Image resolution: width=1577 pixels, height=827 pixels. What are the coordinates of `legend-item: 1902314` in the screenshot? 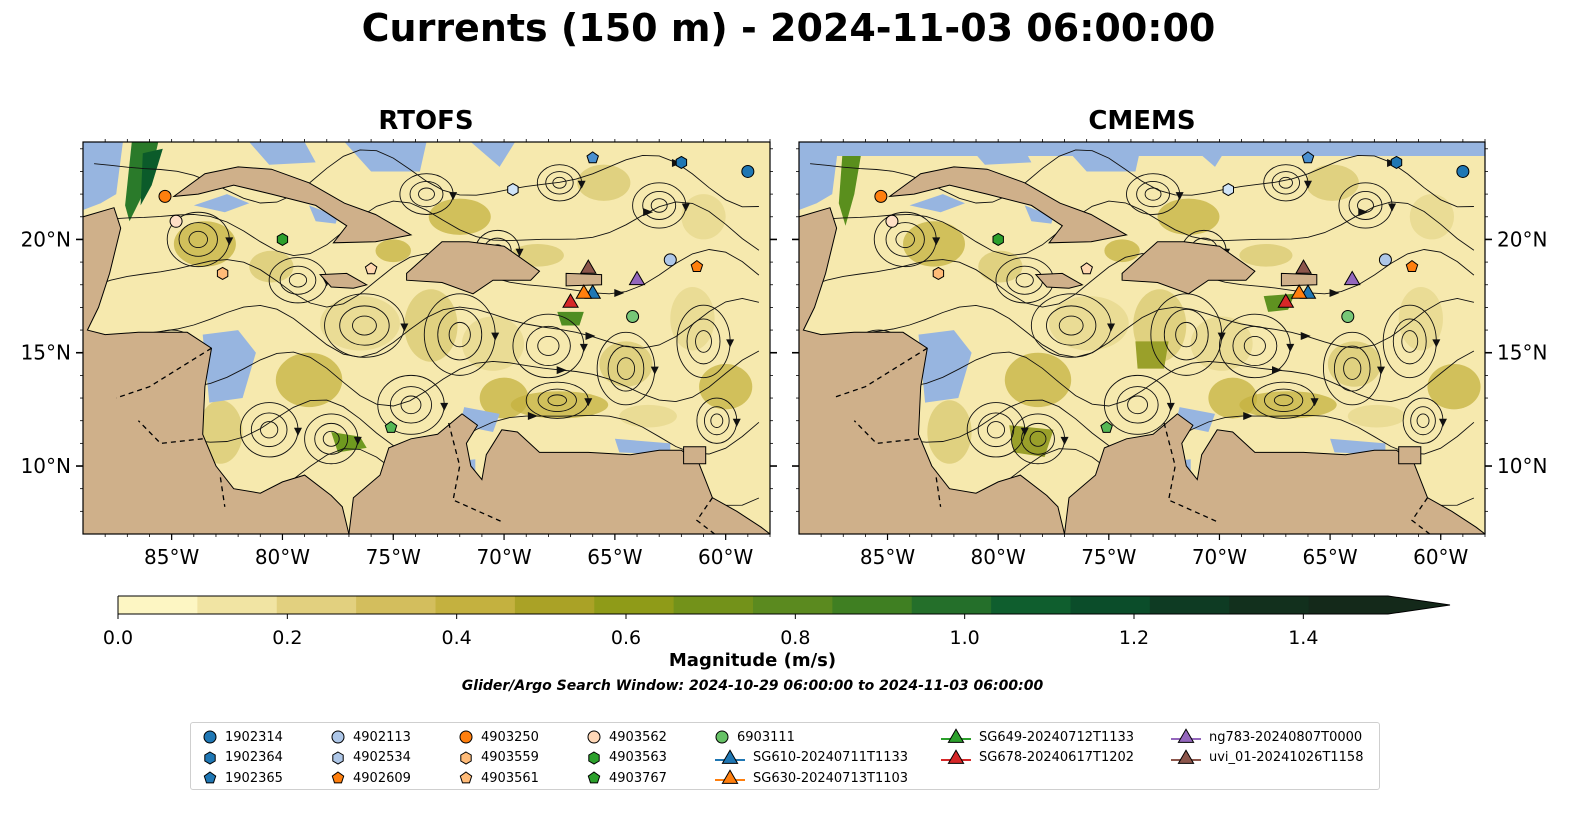 It's located at (243, 737).